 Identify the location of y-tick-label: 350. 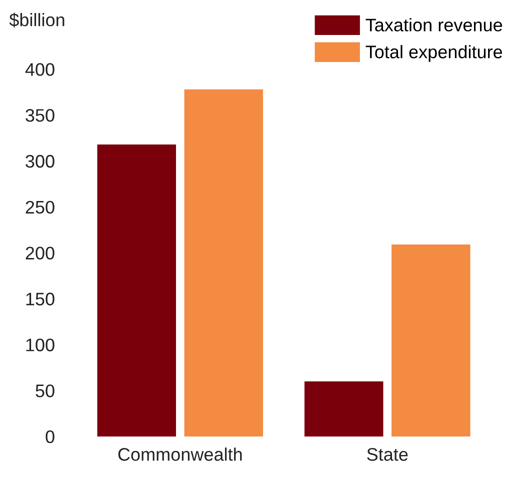
(40, 115).